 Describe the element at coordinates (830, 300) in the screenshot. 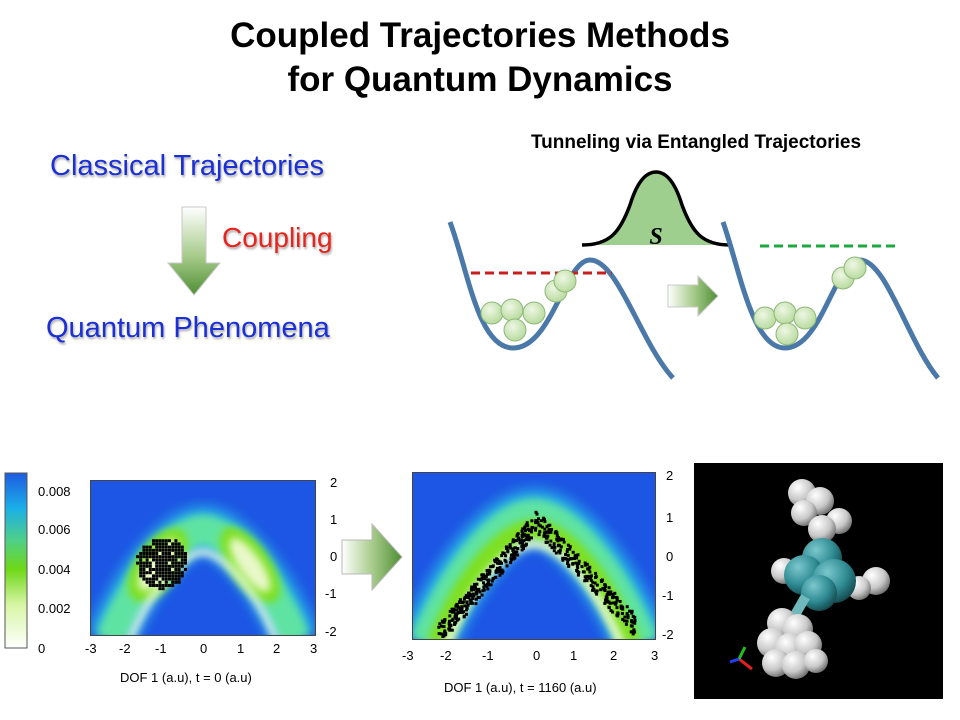

I see `right-potential-curve` at that location.